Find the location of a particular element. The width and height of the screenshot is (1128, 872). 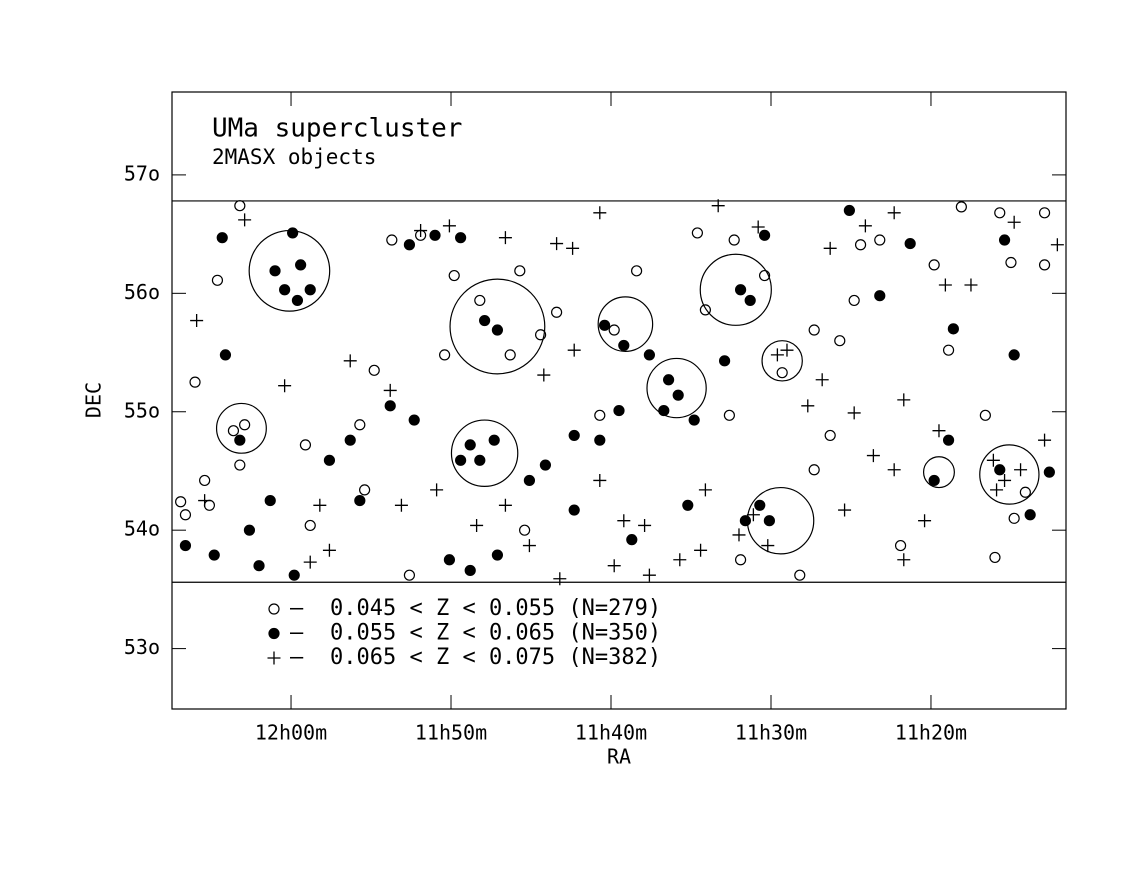

legend-prefix: – is located at coordinates (297, 608).